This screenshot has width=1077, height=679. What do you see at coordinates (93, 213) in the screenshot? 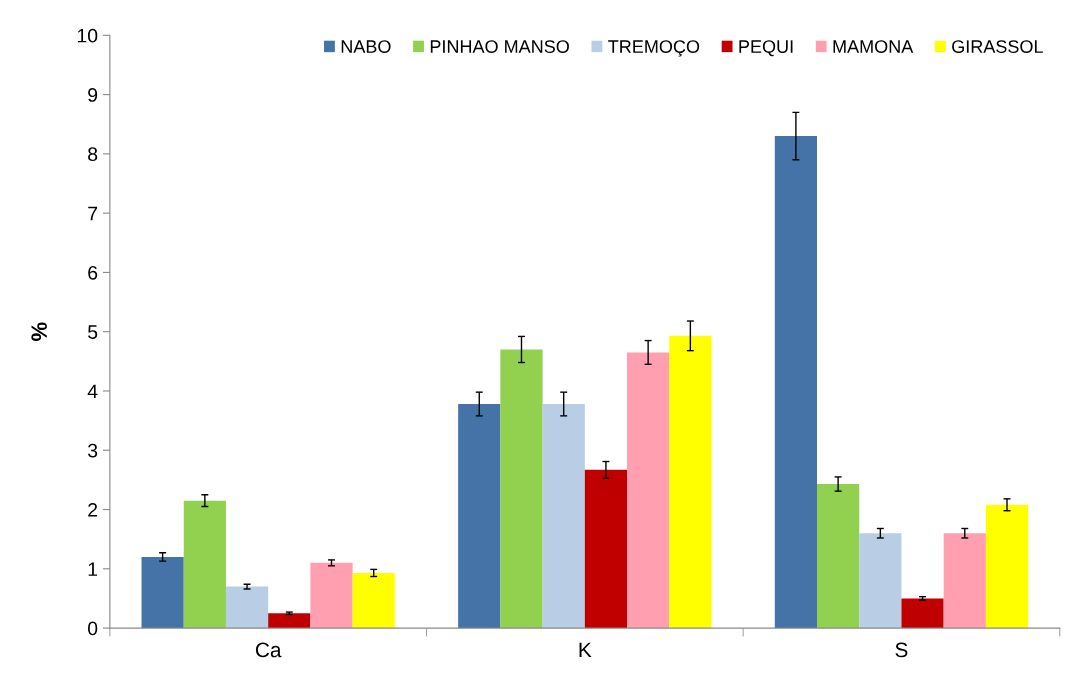
I see `y-tick-label: 7` at bounding box center [93, 213].